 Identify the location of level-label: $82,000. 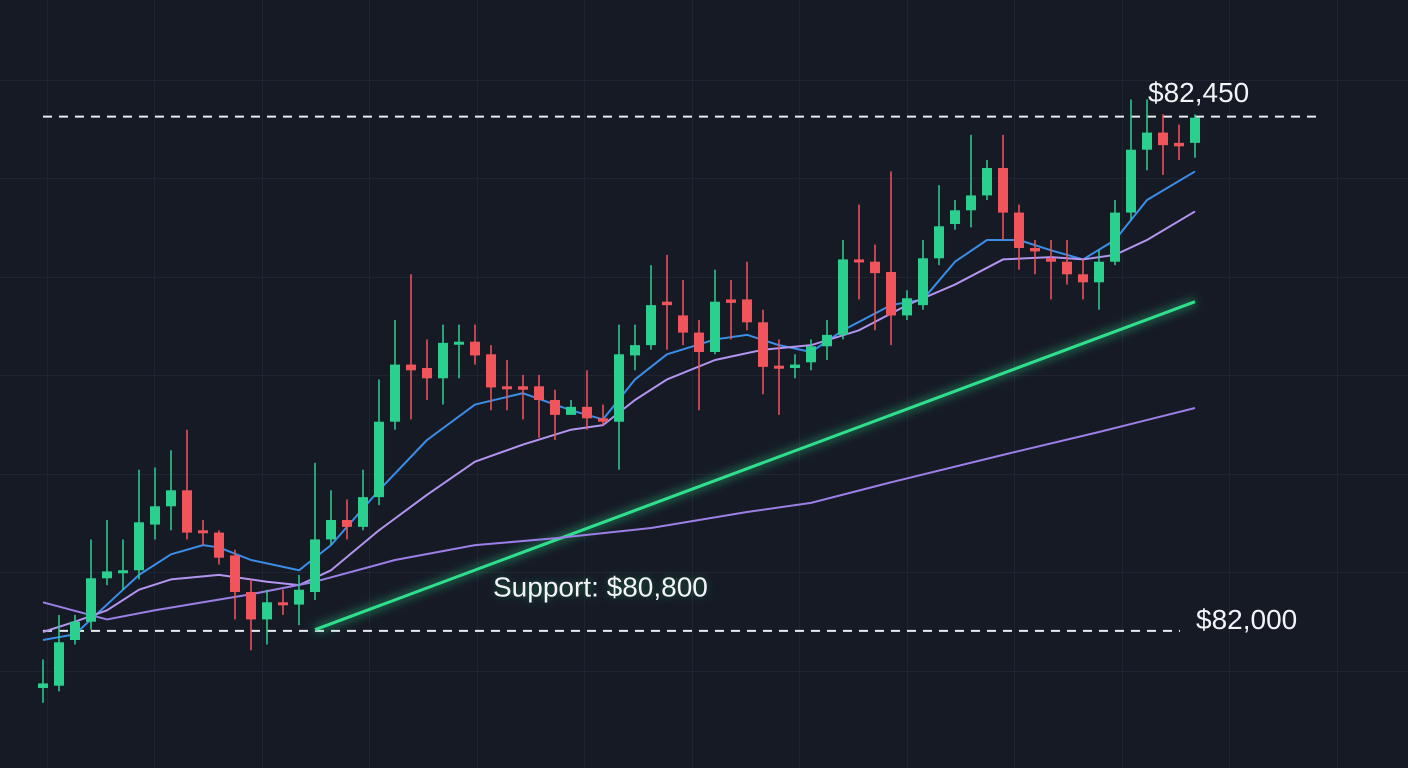
(1246, 619).